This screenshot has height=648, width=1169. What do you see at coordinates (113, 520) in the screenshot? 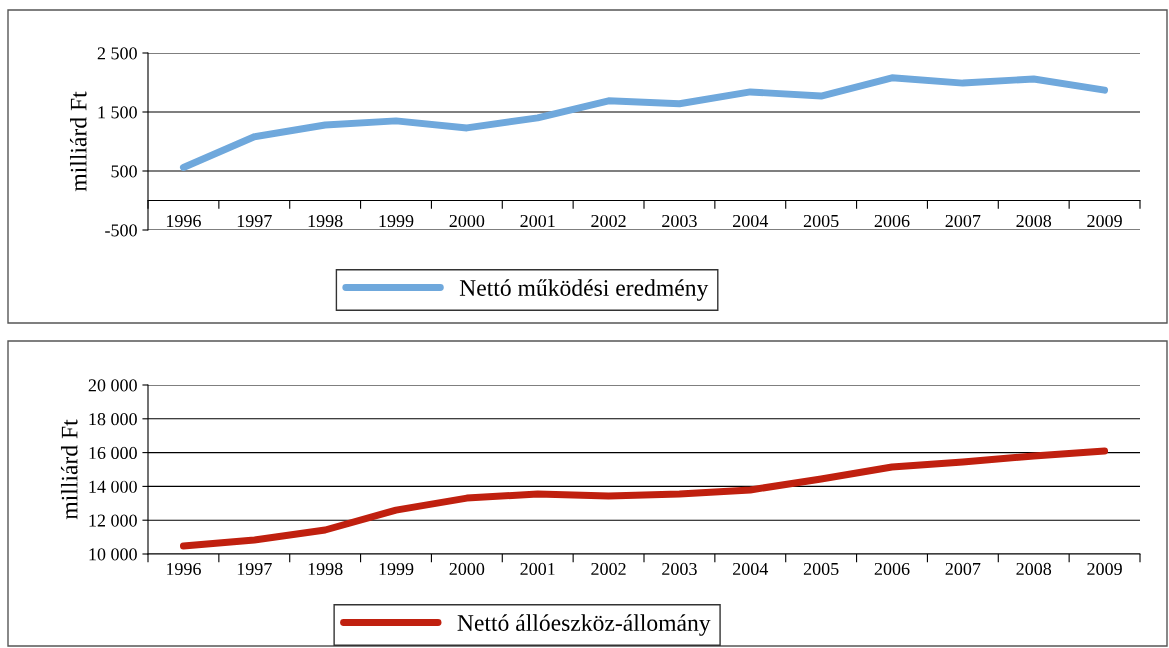
I see `y-tick-label: 12 000` at bounding box center [113, 520].